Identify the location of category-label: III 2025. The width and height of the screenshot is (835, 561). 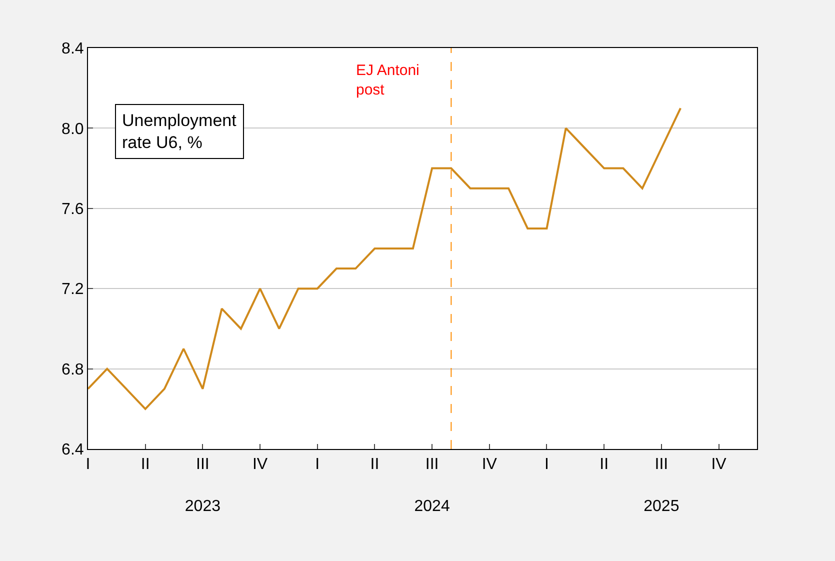
(662, 485).